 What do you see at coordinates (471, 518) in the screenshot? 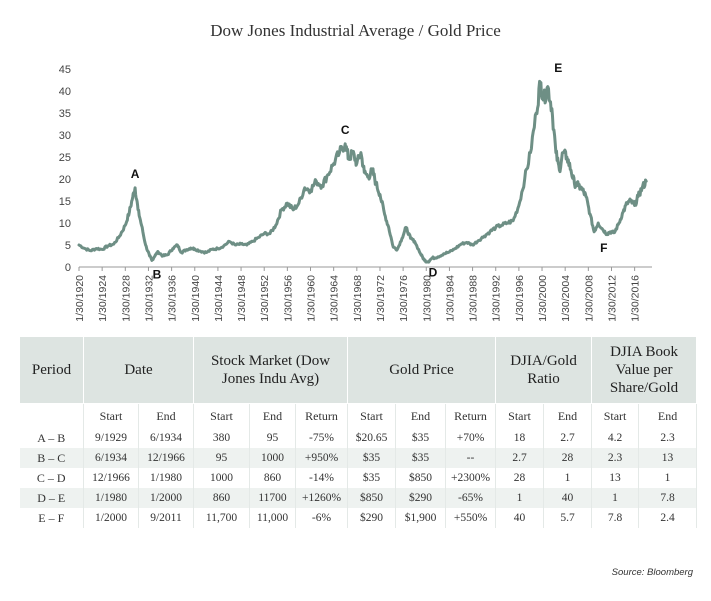
I see `table-cell: +550%` at bounding box center [471, 518].